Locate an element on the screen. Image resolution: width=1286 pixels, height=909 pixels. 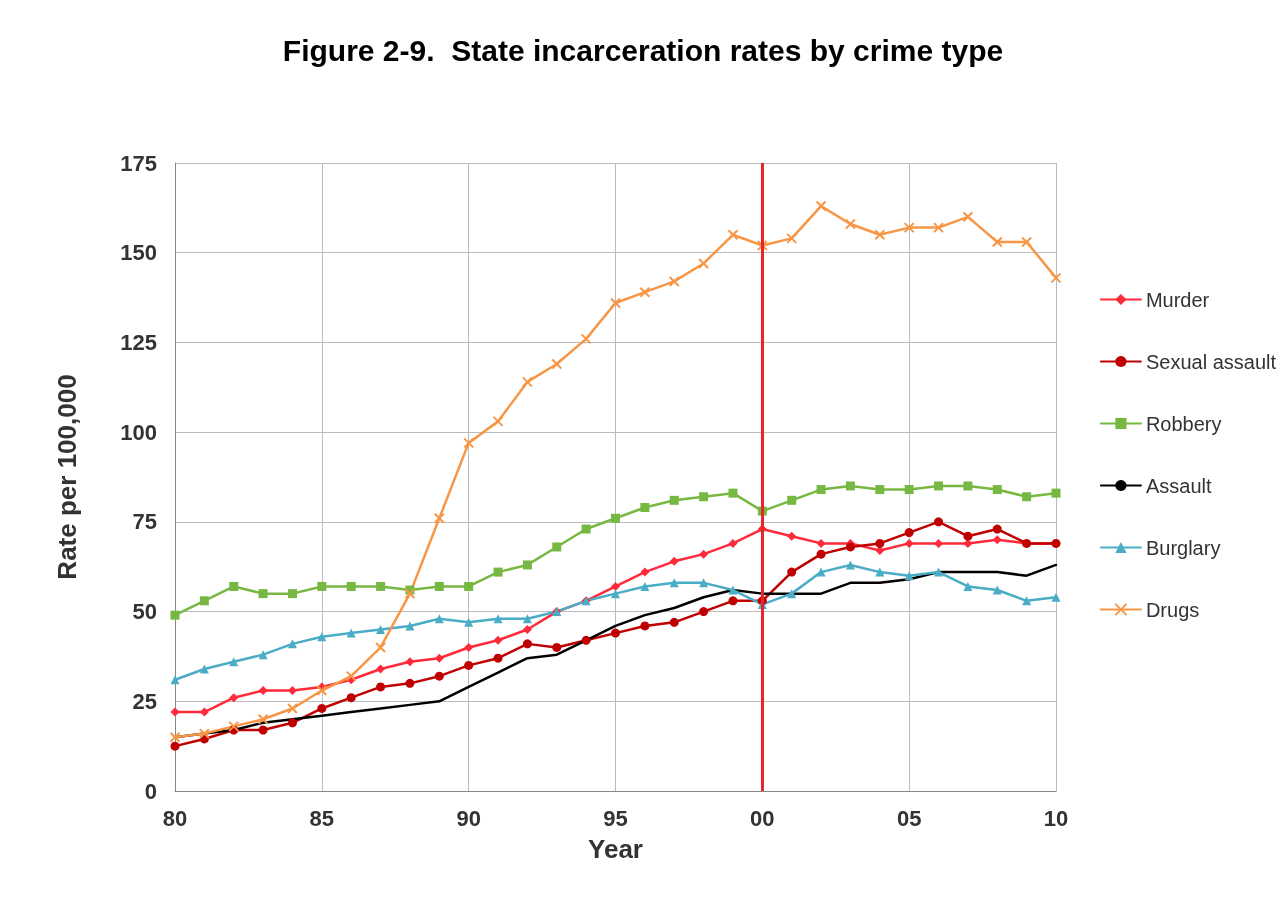
x-tick-label: 95 is located at coordinates (615, 818).